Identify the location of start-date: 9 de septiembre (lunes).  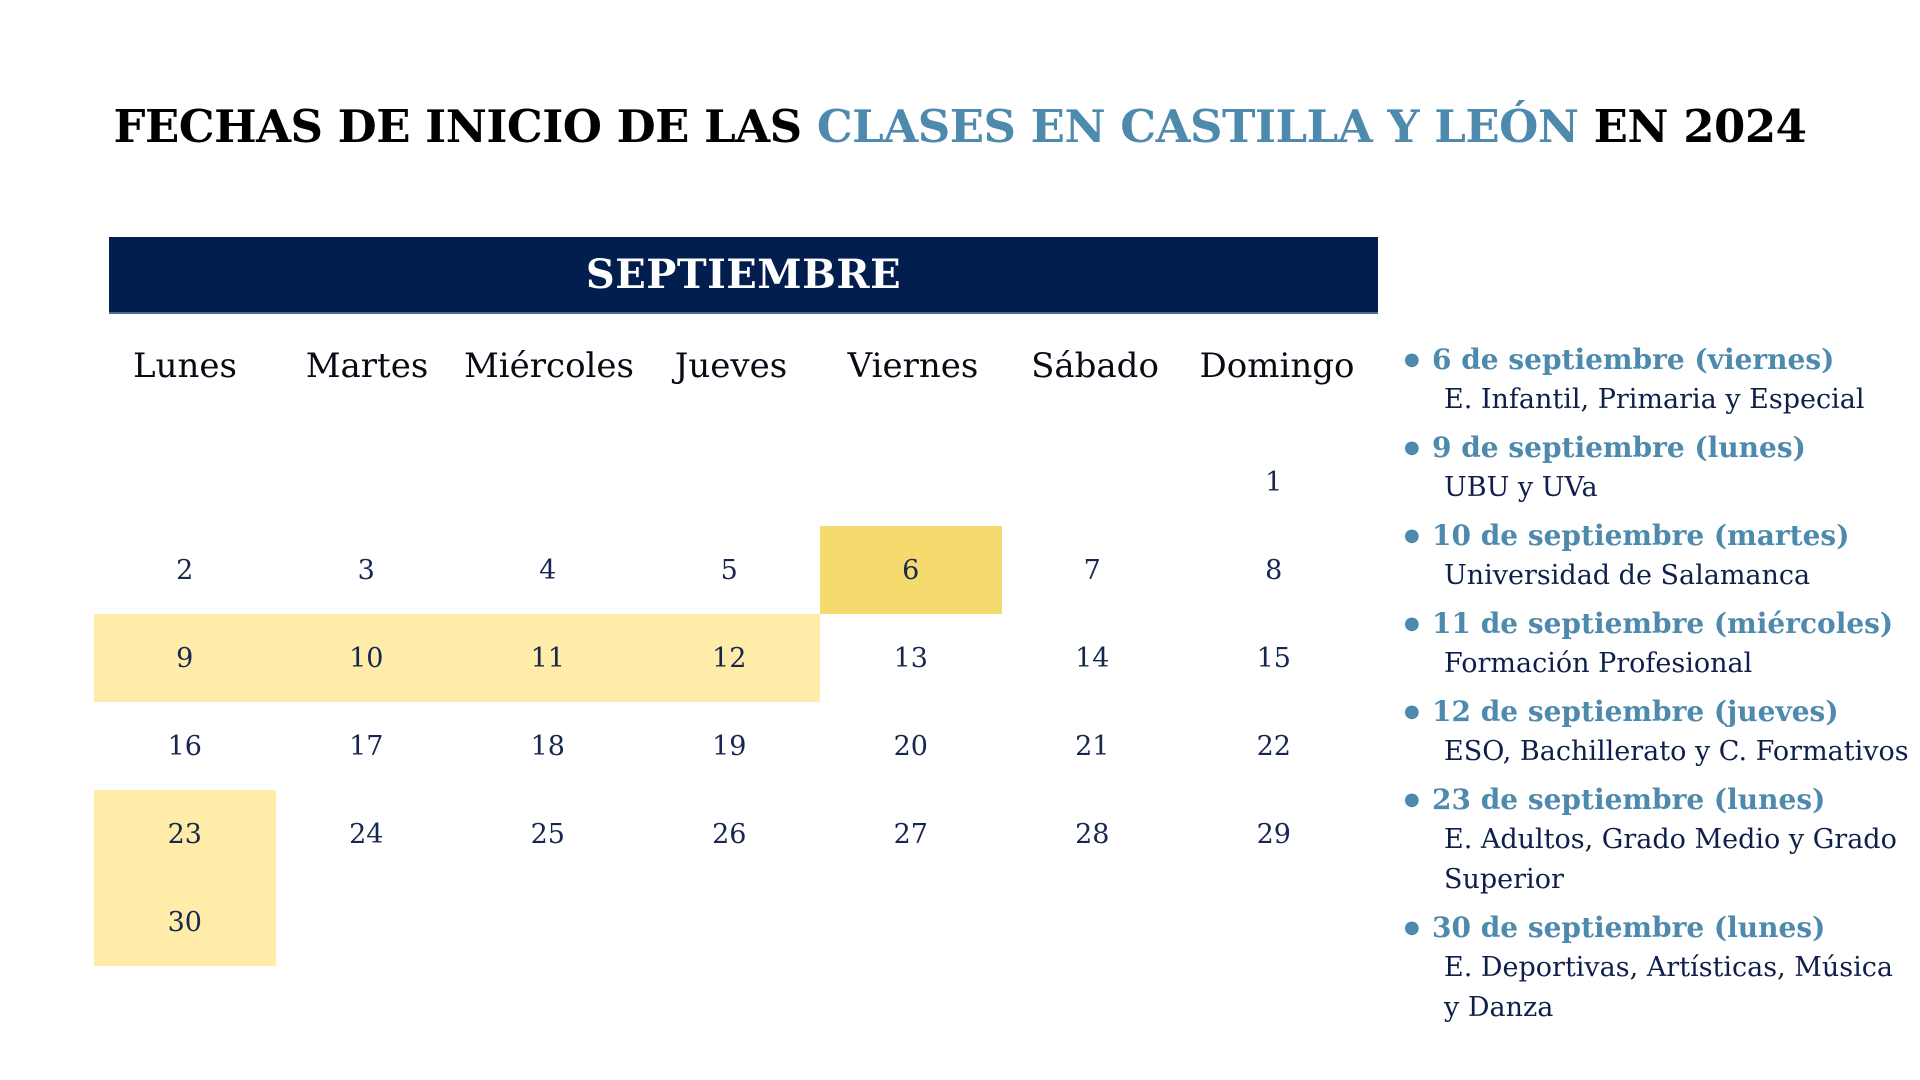
(1619, 447).